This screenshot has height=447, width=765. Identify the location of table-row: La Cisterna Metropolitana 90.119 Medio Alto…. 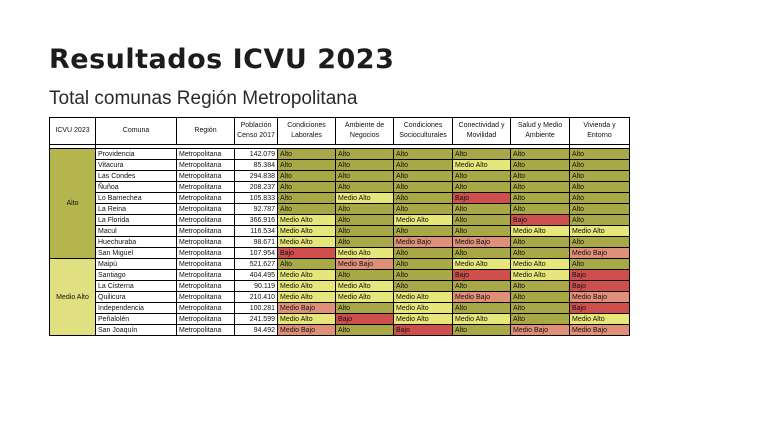
(340, 286).